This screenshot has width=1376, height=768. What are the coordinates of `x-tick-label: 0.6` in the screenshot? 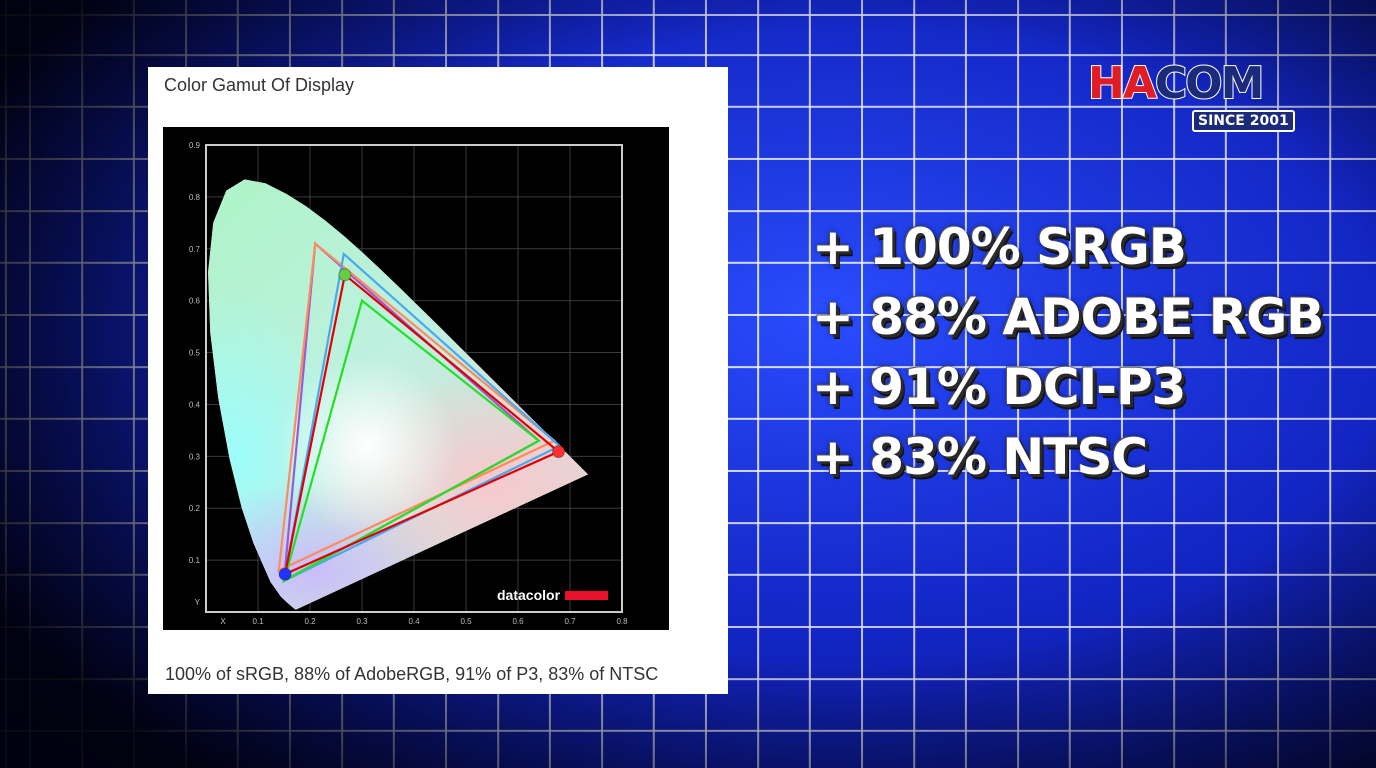 It's located at (518, 621).